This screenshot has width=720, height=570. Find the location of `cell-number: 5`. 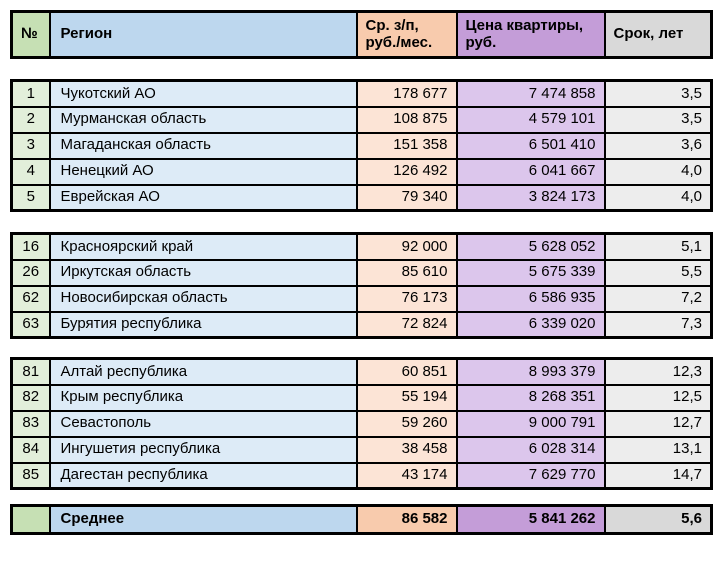

cell-number: 5 is located at coordinates (30, 197).